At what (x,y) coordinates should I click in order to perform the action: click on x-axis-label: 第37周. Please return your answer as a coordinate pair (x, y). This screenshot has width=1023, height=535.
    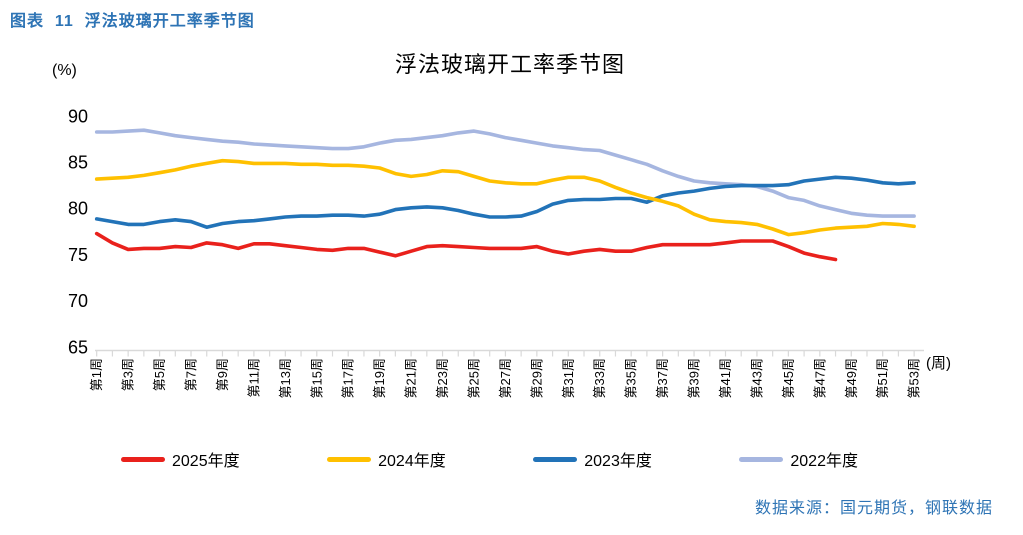
    Looking at the image, I should click on (662, 378).